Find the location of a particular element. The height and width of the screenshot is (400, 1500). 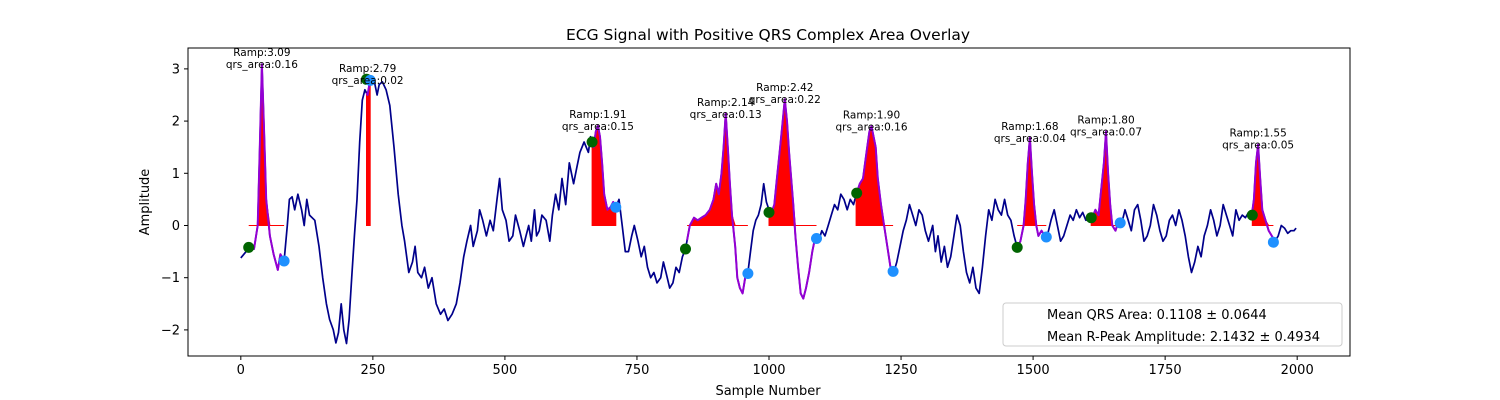

x-tick-label: 250 is located at coordinates (372, 370).